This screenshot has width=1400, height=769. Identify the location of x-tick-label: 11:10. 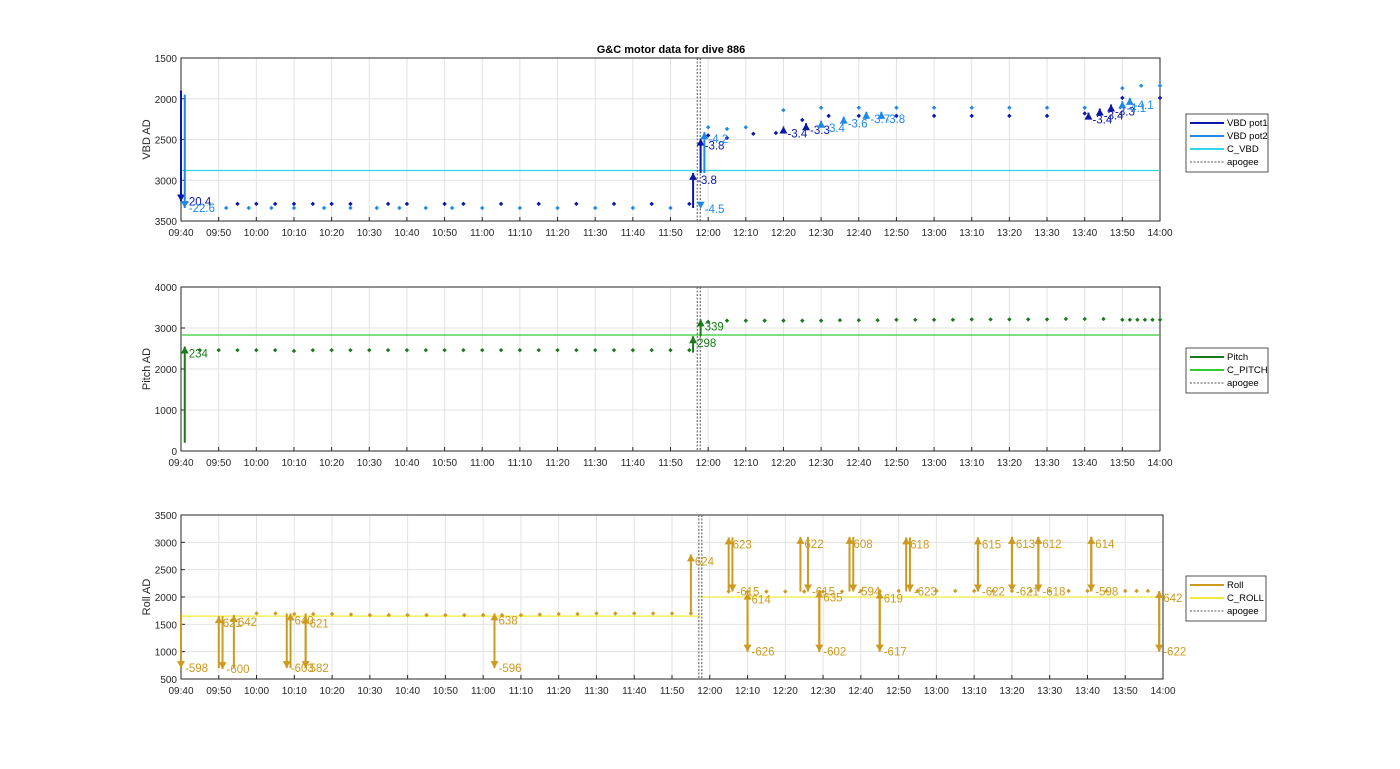
(520, 463).